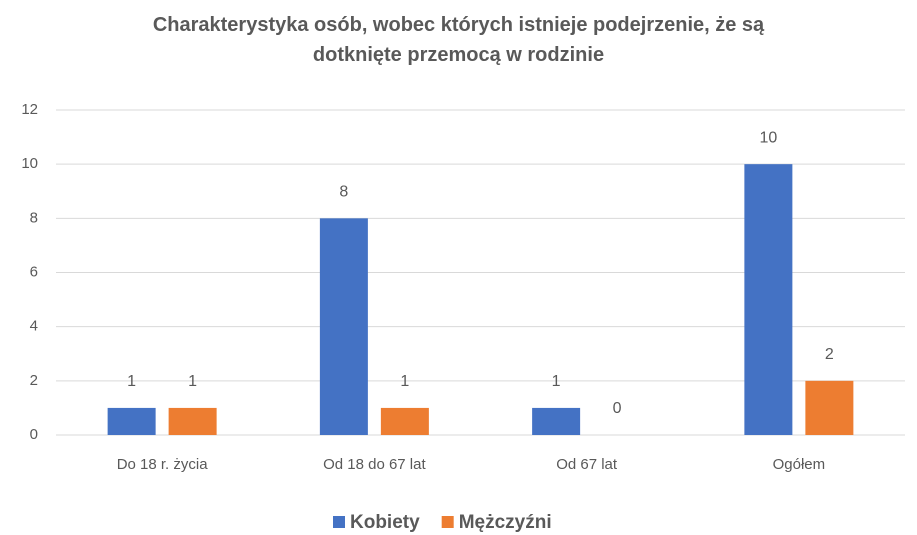 The image size is (917, 535). Describe the element at coordinates (34, 326) in the screenshot. I see `y-tick-label: 4` at that location.